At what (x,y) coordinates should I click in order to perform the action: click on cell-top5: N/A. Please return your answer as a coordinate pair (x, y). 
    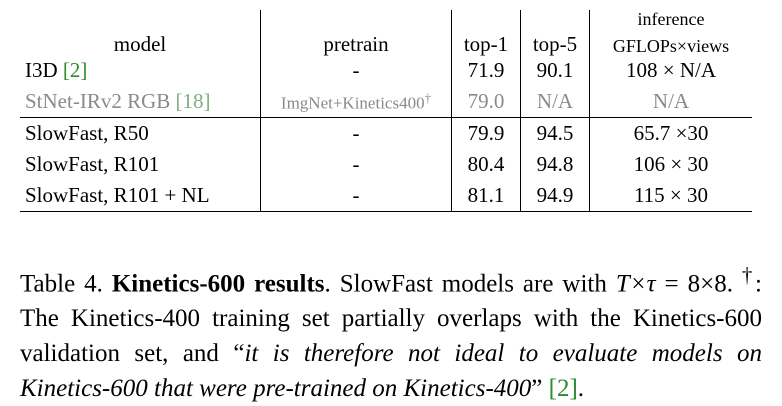
    Looking at the image, I should click on (555, 102).